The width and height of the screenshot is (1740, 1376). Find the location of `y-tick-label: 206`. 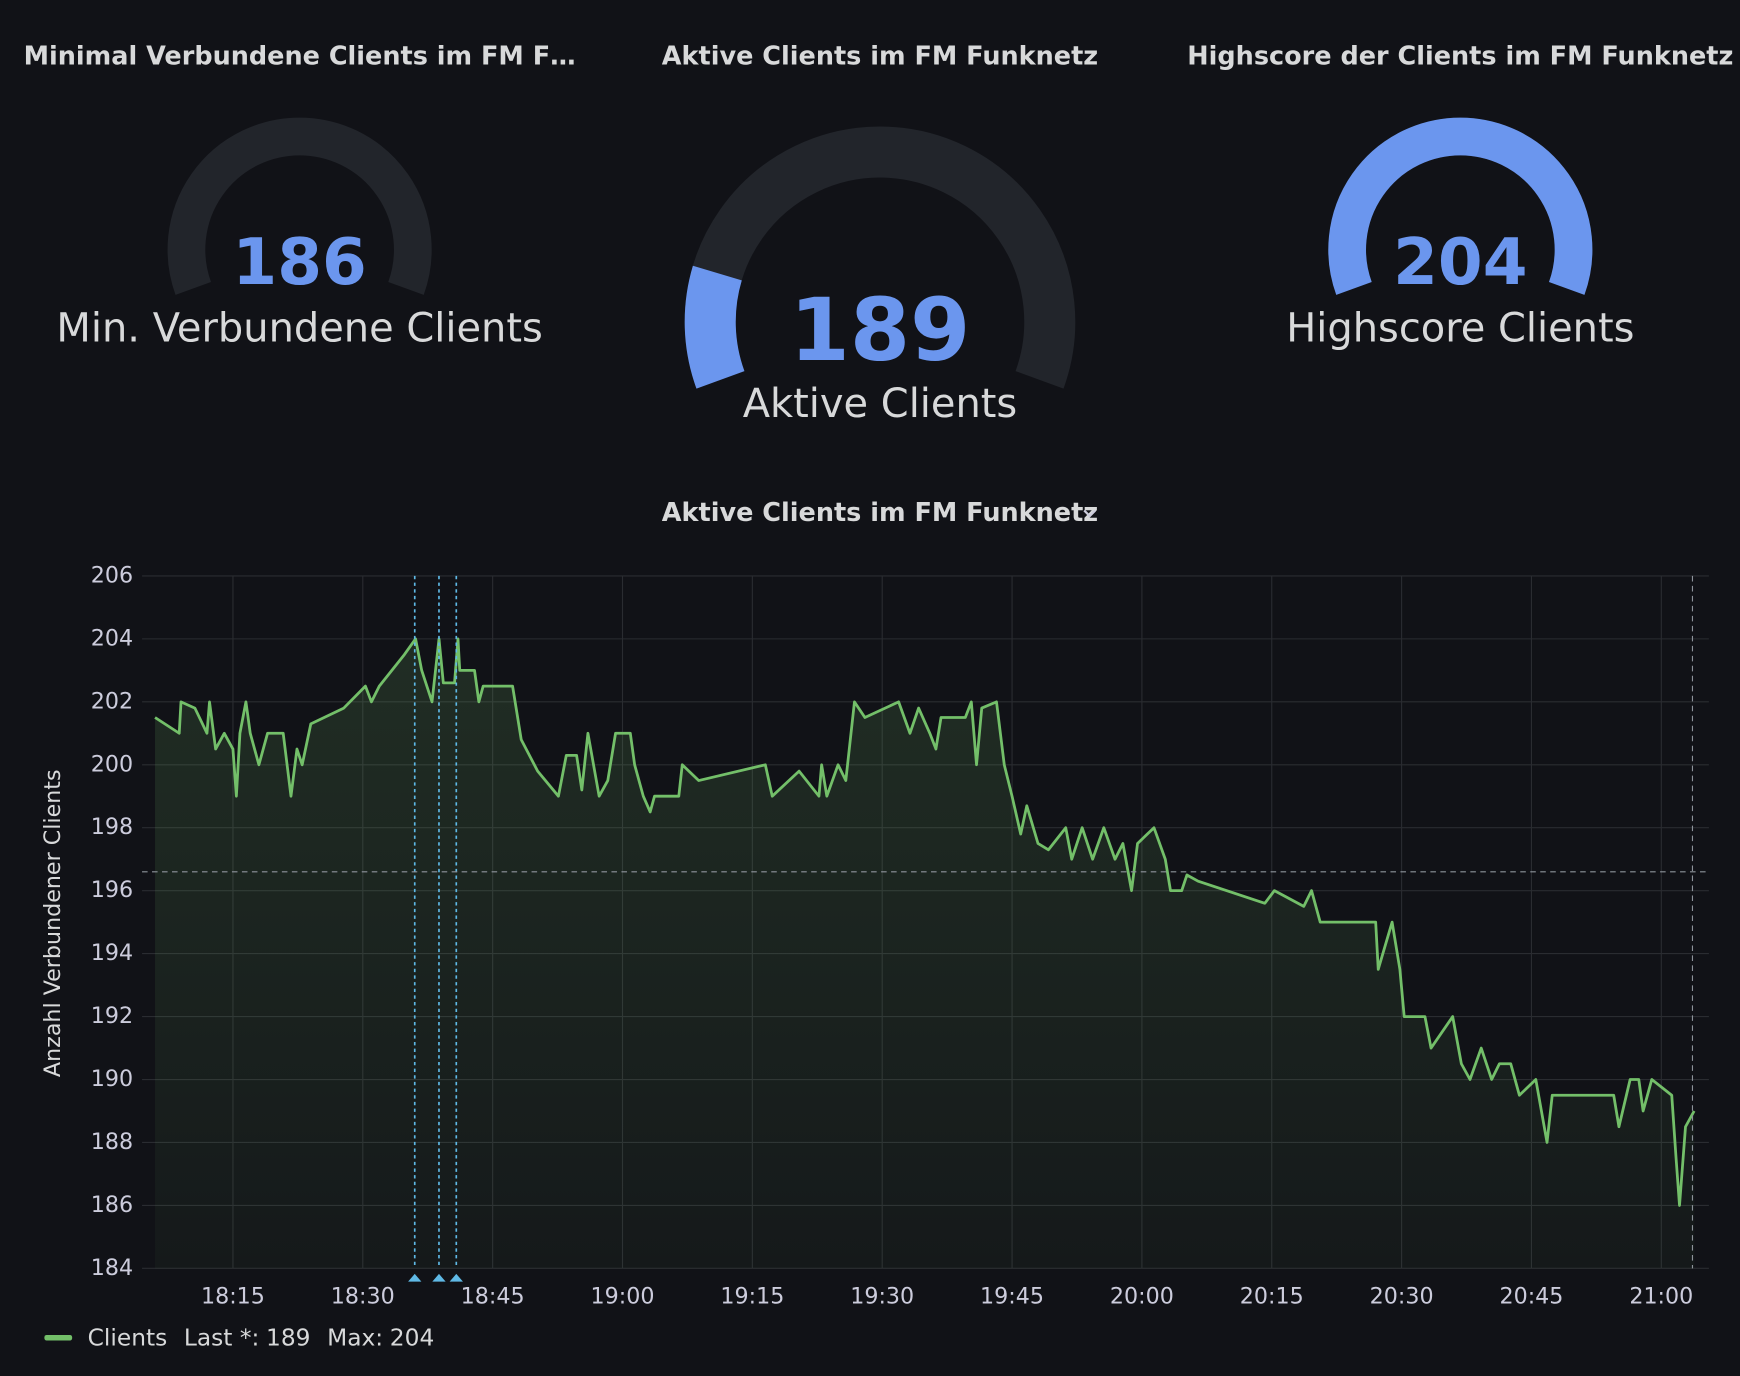

y-tick-label: 206 is located at coordinates (112, 575).